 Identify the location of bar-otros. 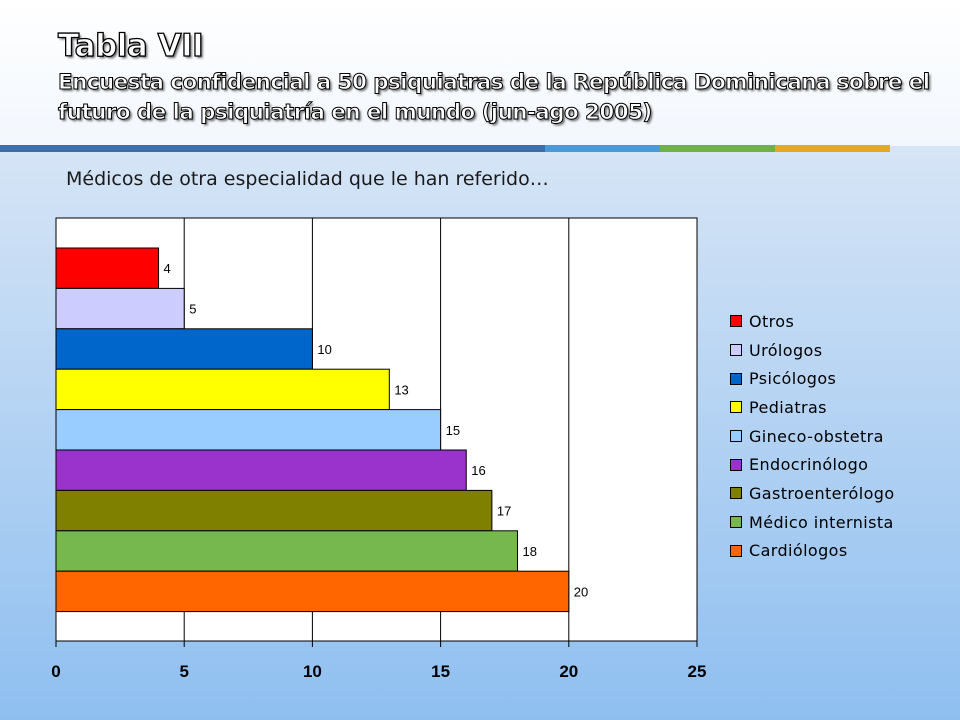
(107, 268).